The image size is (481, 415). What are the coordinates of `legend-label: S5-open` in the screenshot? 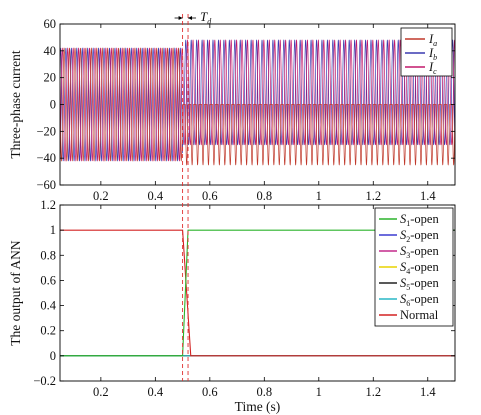 It's located at (419, 284).